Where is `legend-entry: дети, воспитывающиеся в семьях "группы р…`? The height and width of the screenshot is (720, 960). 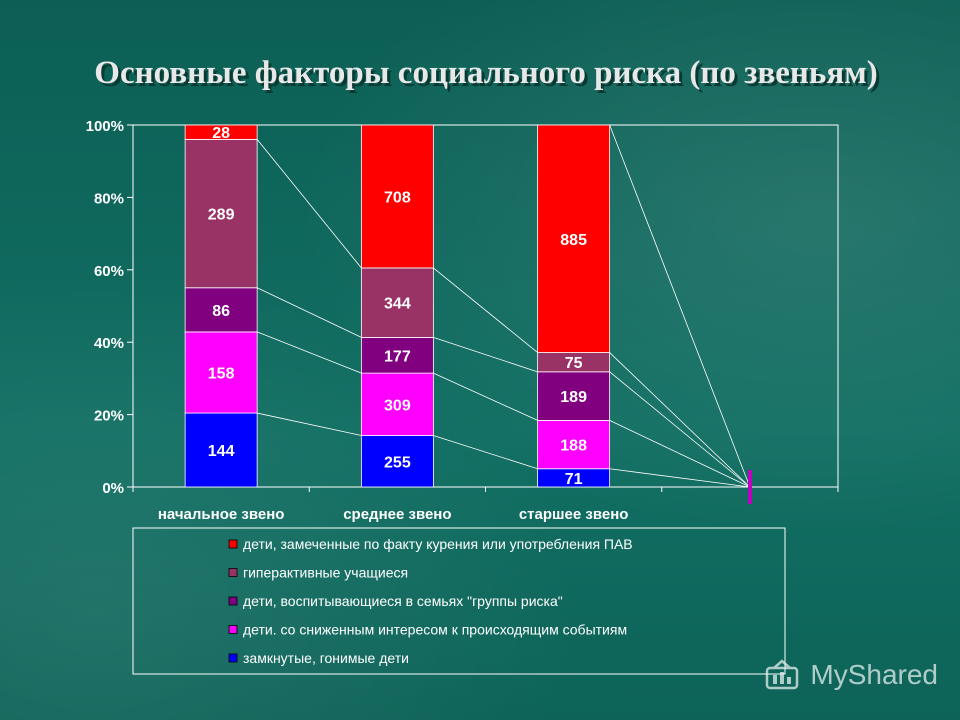 legend-entry: дети, воспитывающиеся в семьях "группы р… is located at coordinates (403, 601).